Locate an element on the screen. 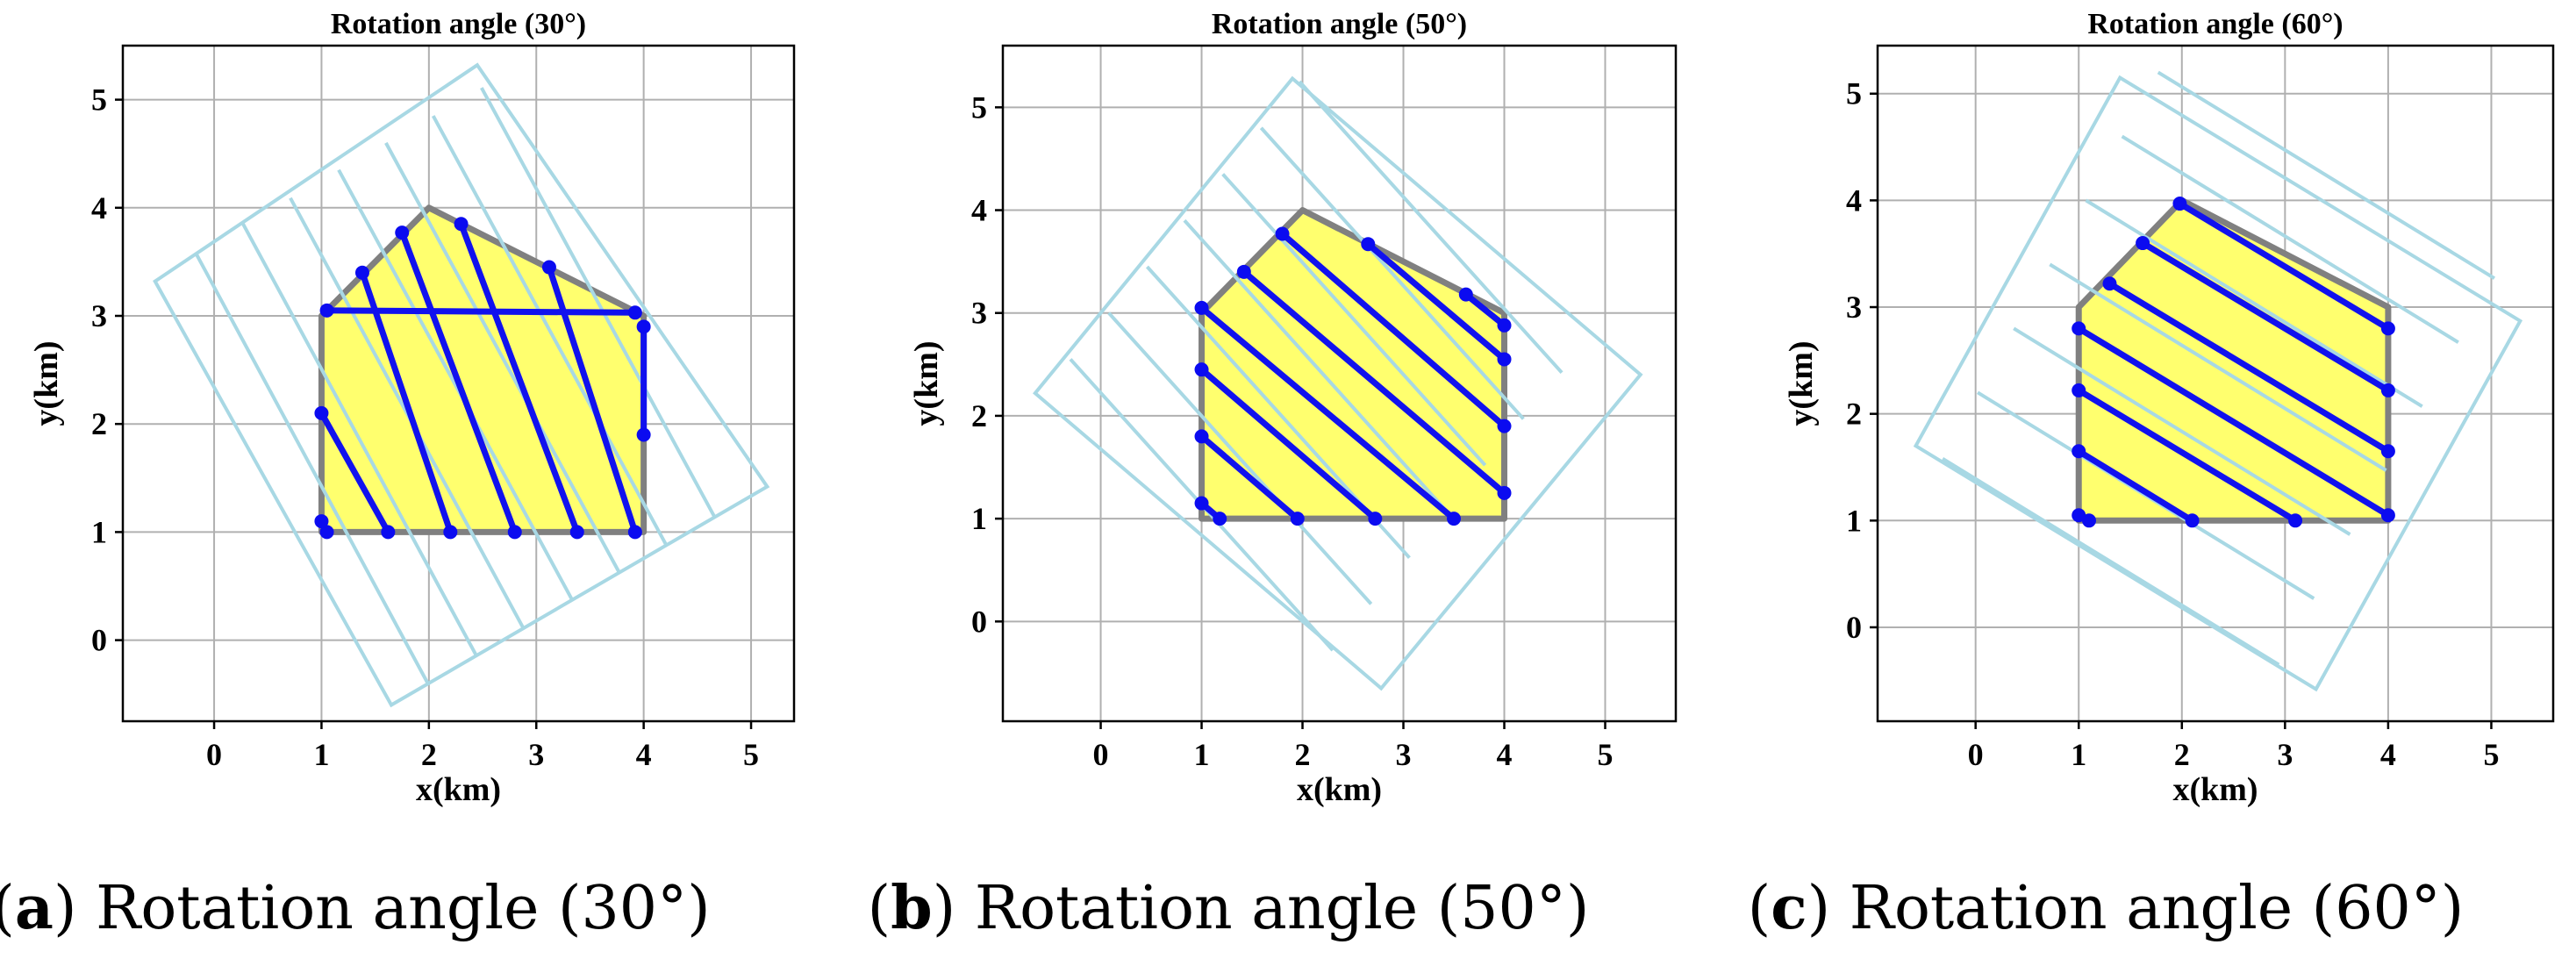 The width and height of the screenshot is (2576, 959). coverage-region is located at coordinates (483, 369).